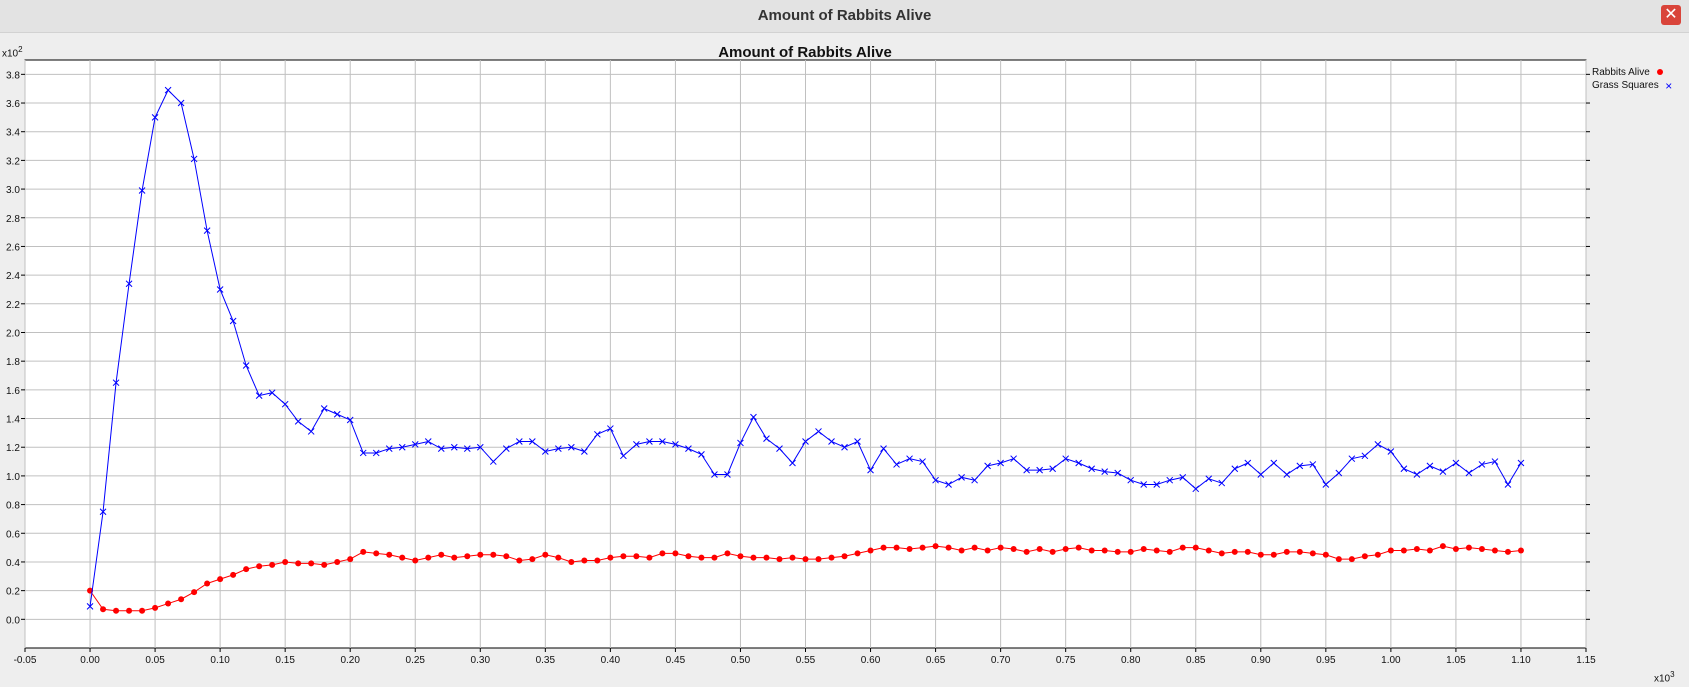 The image size is (1689, 687). I want to click on y-tick-label: 2.0, so click(13, 333).